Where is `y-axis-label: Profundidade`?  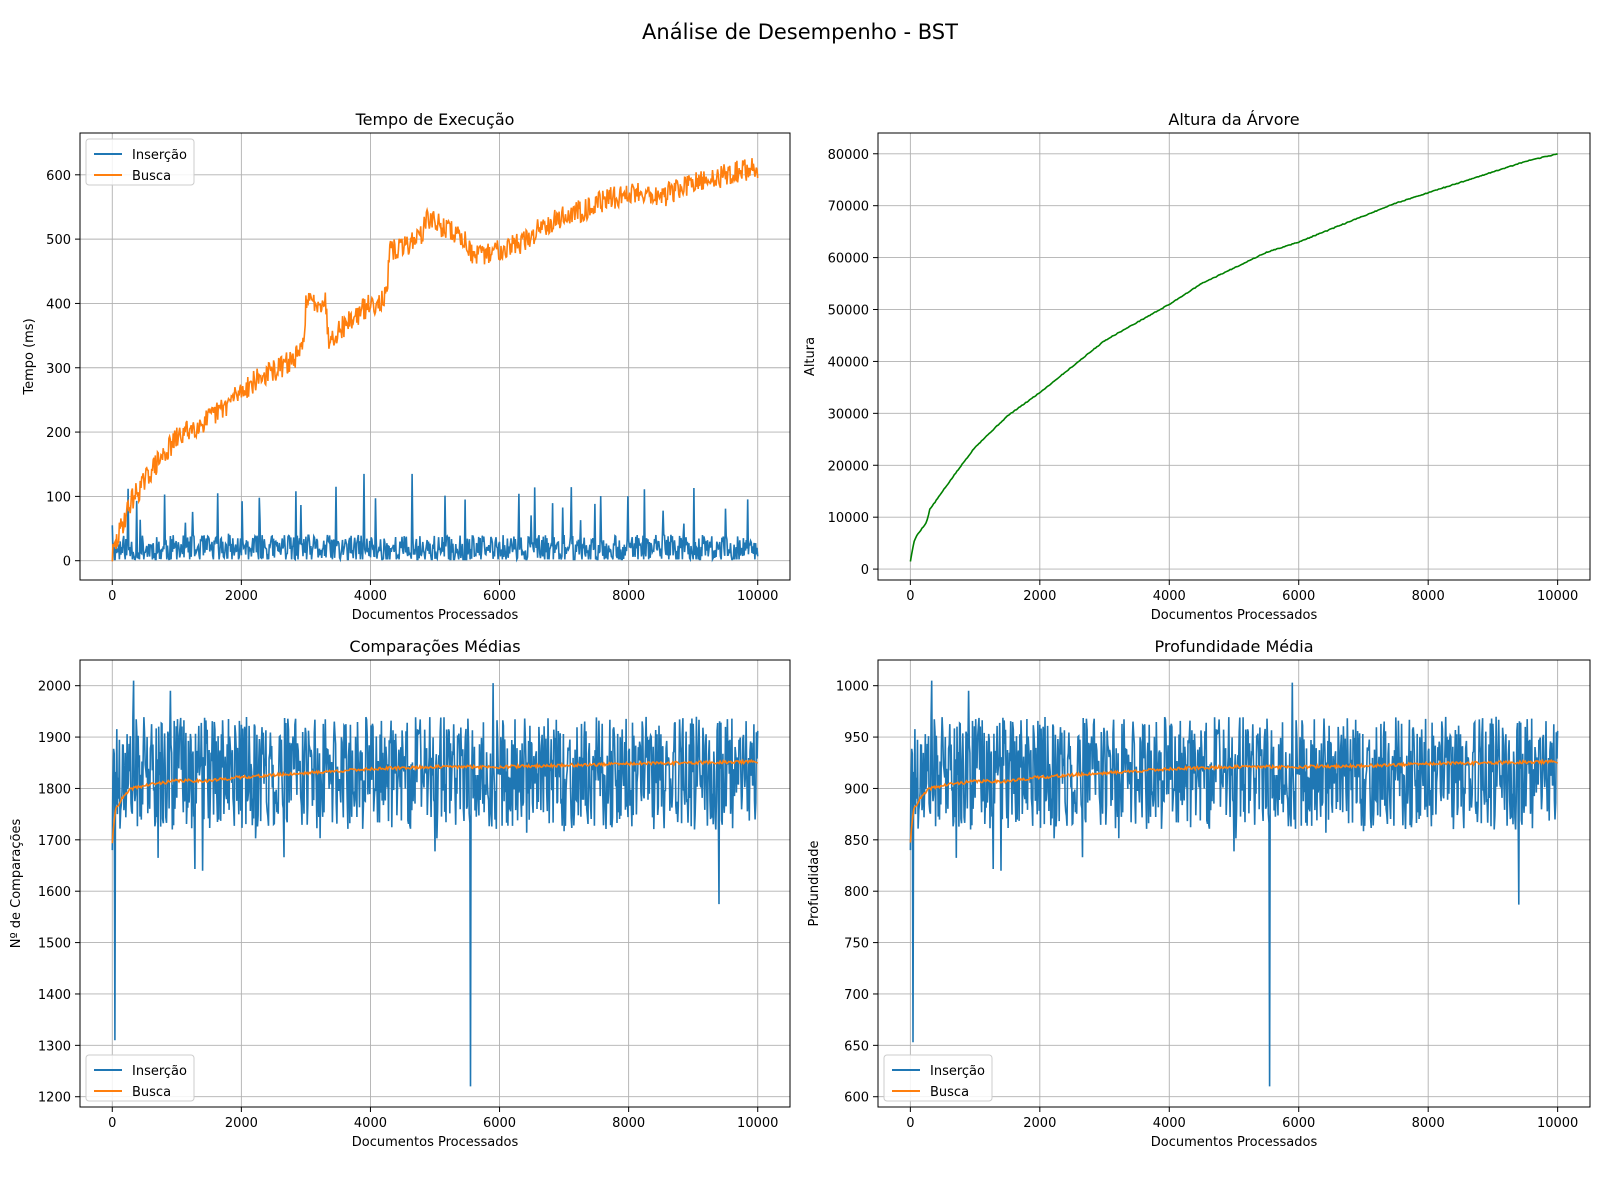
y-axis-label: Profundidade is located at coordinates (814, 883).